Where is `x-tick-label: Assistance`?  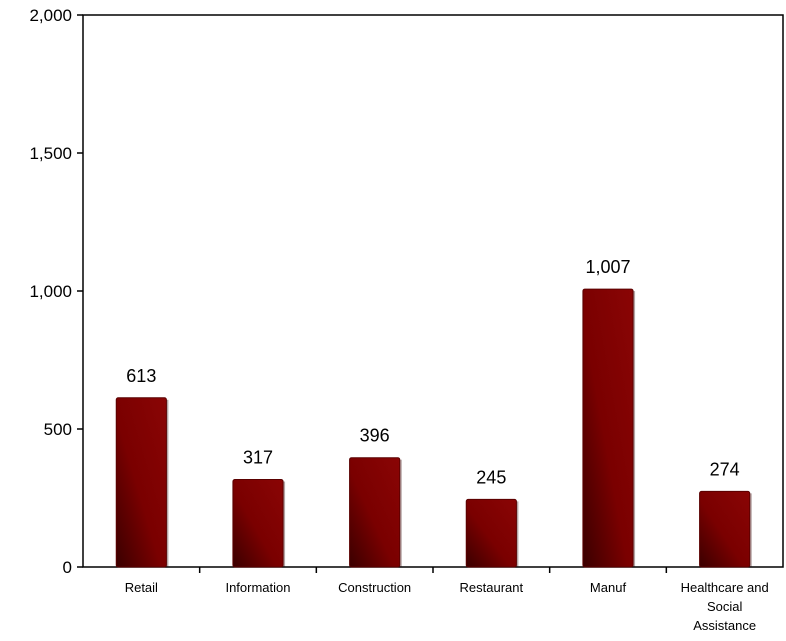 x-tick-label: Assistance is located at coordinates (724, 625).